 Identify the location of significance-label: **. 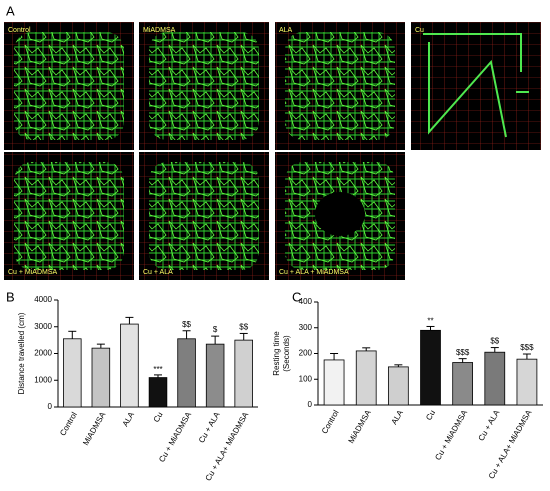
(430, 321).